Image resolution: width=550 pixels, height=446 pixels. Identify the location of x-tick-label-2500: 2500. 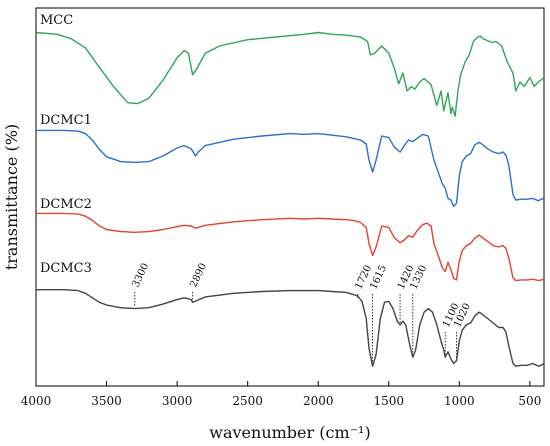
(247, 401).